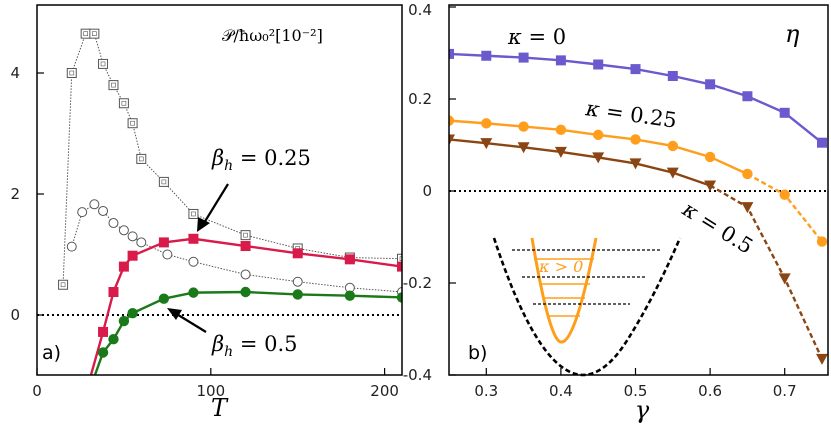  What do you see at coordinates (792, 34) in the screenshot?
I see `panel-b-ylabel: η` at bounding box center [792, 34].